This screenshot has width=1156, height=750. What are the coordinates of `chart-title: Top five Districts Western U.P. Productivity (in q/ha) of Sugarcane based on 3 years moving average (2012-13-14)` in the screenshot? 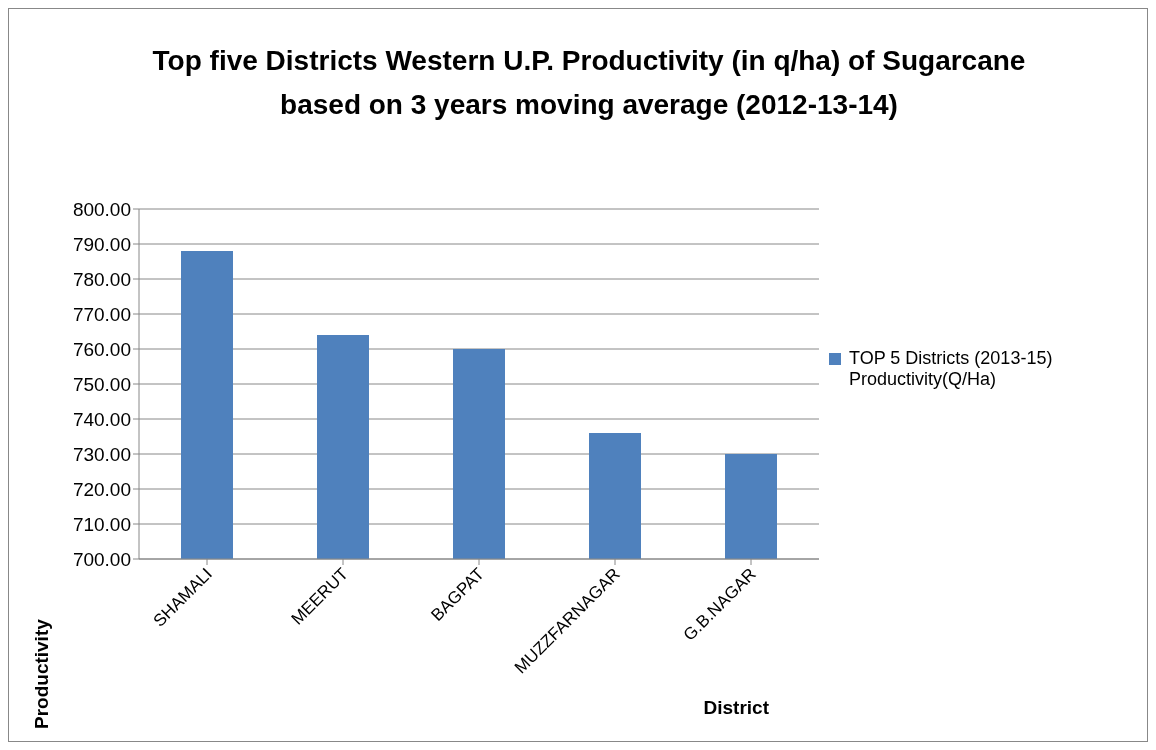 It's located at (589, 83).